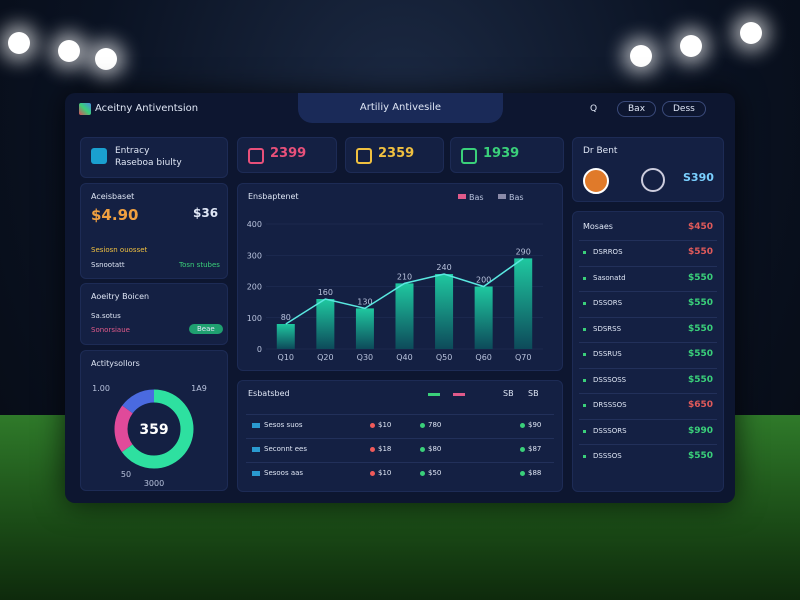  I want to click on stat-card: 1939, so click(507, 155).